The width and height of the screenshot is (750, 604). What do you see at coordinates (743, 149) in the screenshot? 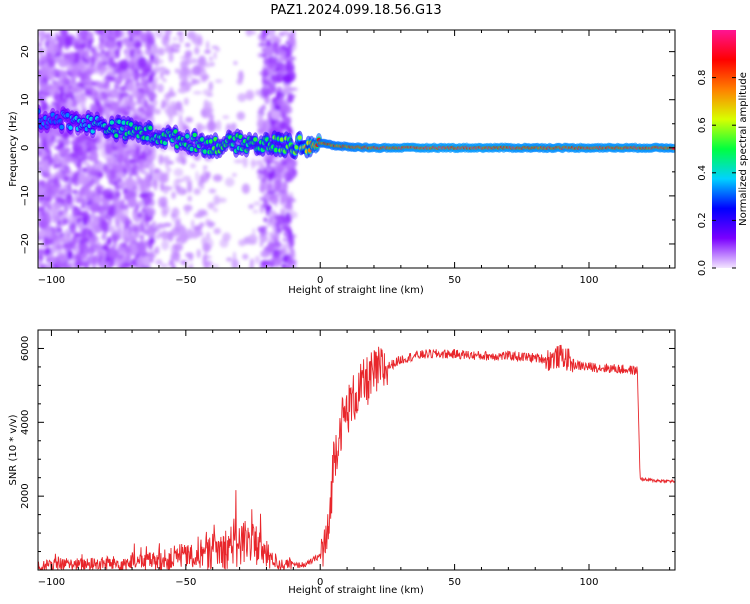
I see `colorbar-label: Normalized spectral amplitude` at bounding box center [743, 149].